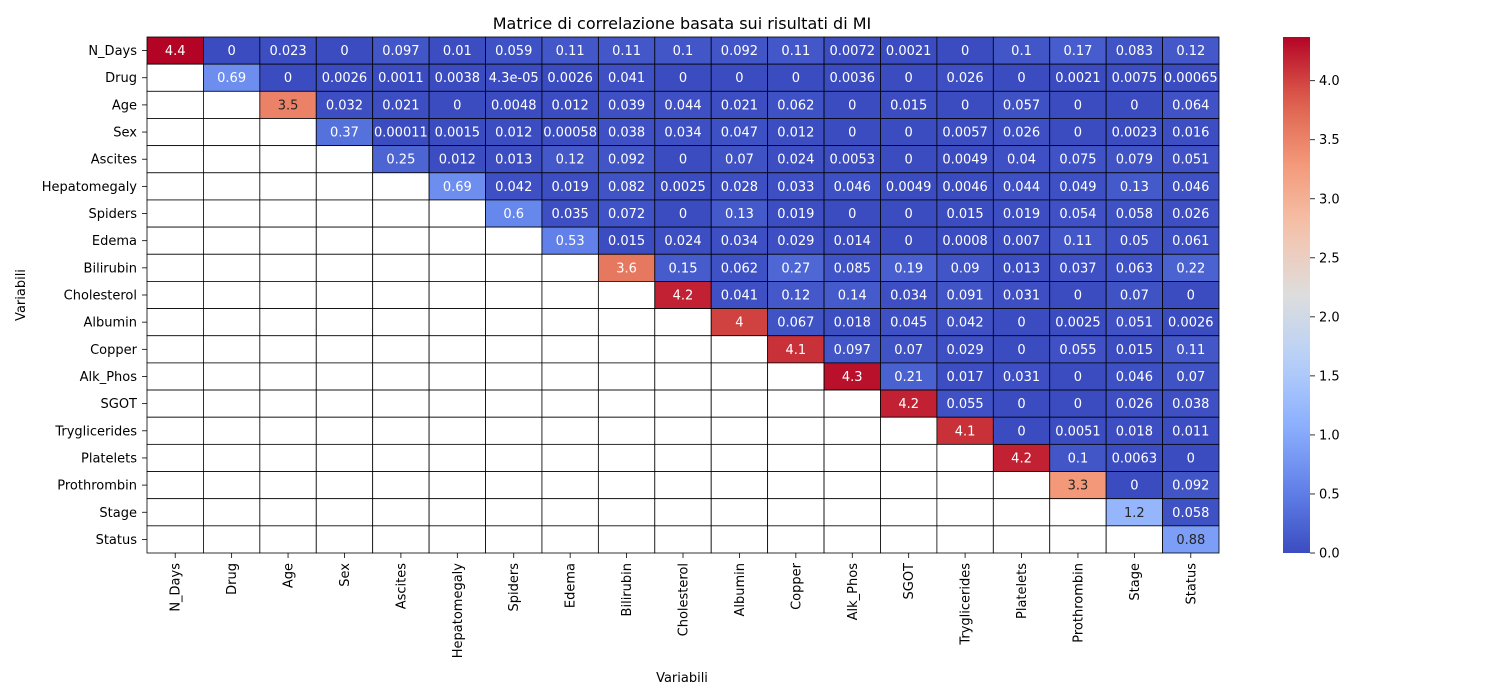 The width and height of the screenshot is (1500, 700). What do you see at coordinates (795, 214) in the screenshot?
I see `cell-value-label: 0.019` at bounding box center [795, 214].